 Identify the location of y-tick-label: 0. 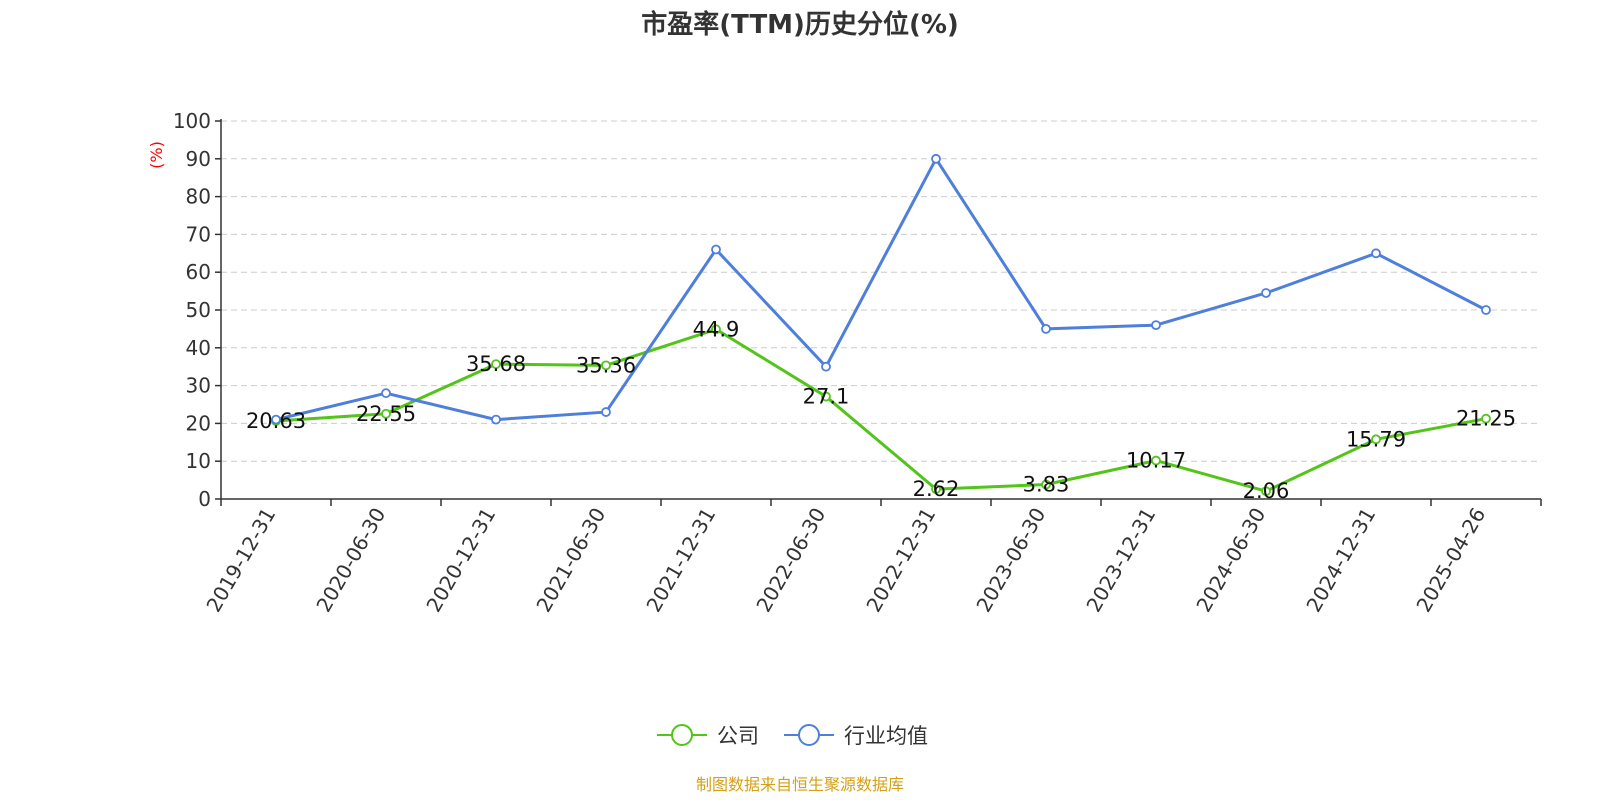
(204, 499).